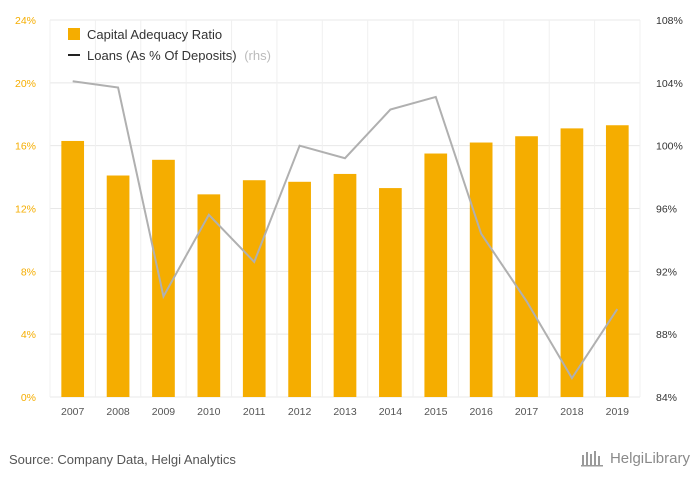 The height and width of the screenshot is (483, 700). Describe the element at coordinates (649, 458) in the screenshot. I see `logo-text: HelgiLibrary` at that location.